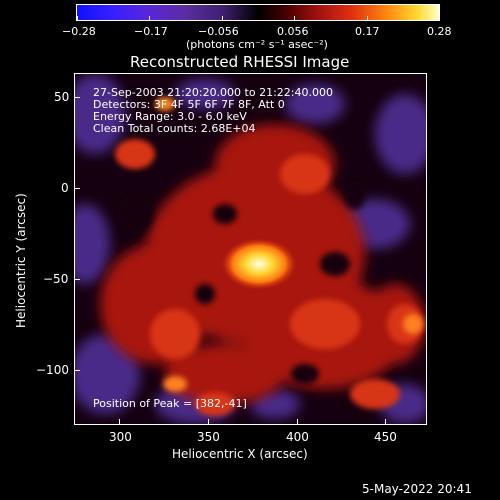 This screenshot has width=500, height=500. I want to click on y-tick-label: −50, so click(56, 279).